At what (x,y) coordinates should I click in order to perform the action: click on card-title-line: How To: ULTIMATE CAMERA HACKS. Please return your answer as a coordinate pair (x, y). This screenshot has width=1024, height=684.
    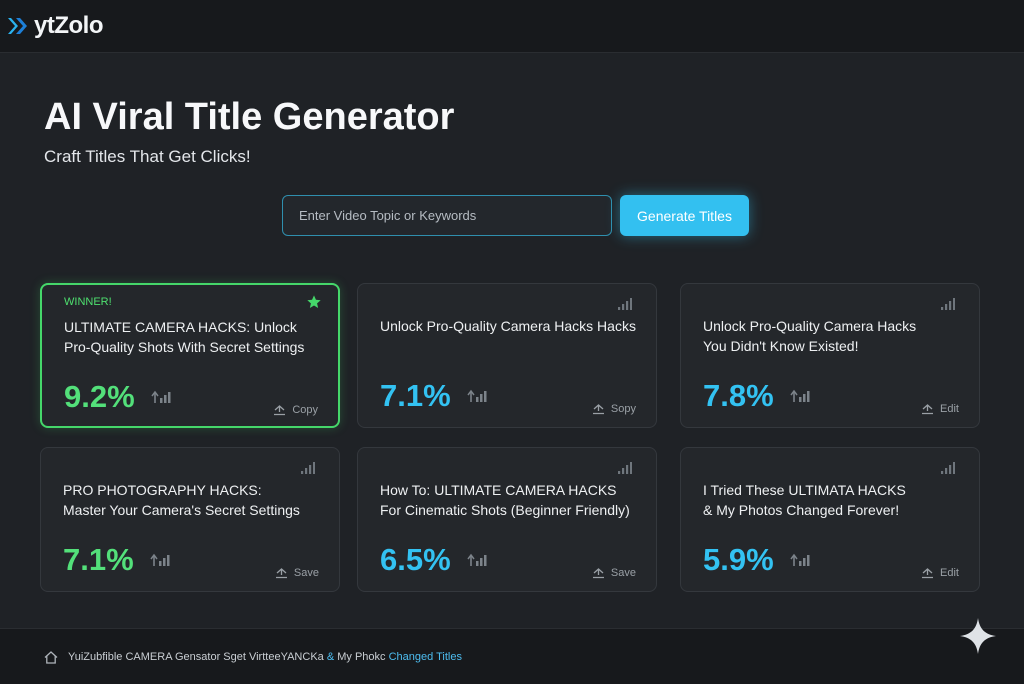
    Looking at the image, I should click on (498, 490).